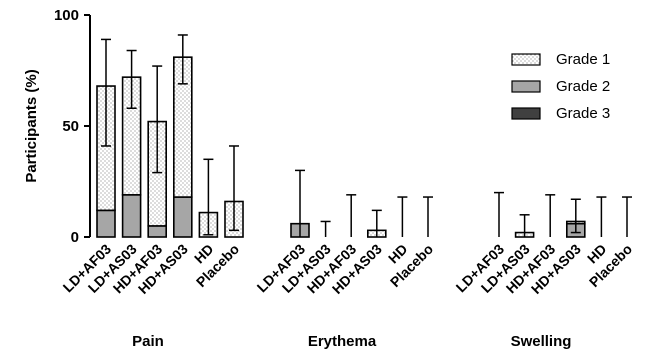 The height and width of the screenshot is (358, 655). I want to click on y-tick-label: 50, so click(70, 126).